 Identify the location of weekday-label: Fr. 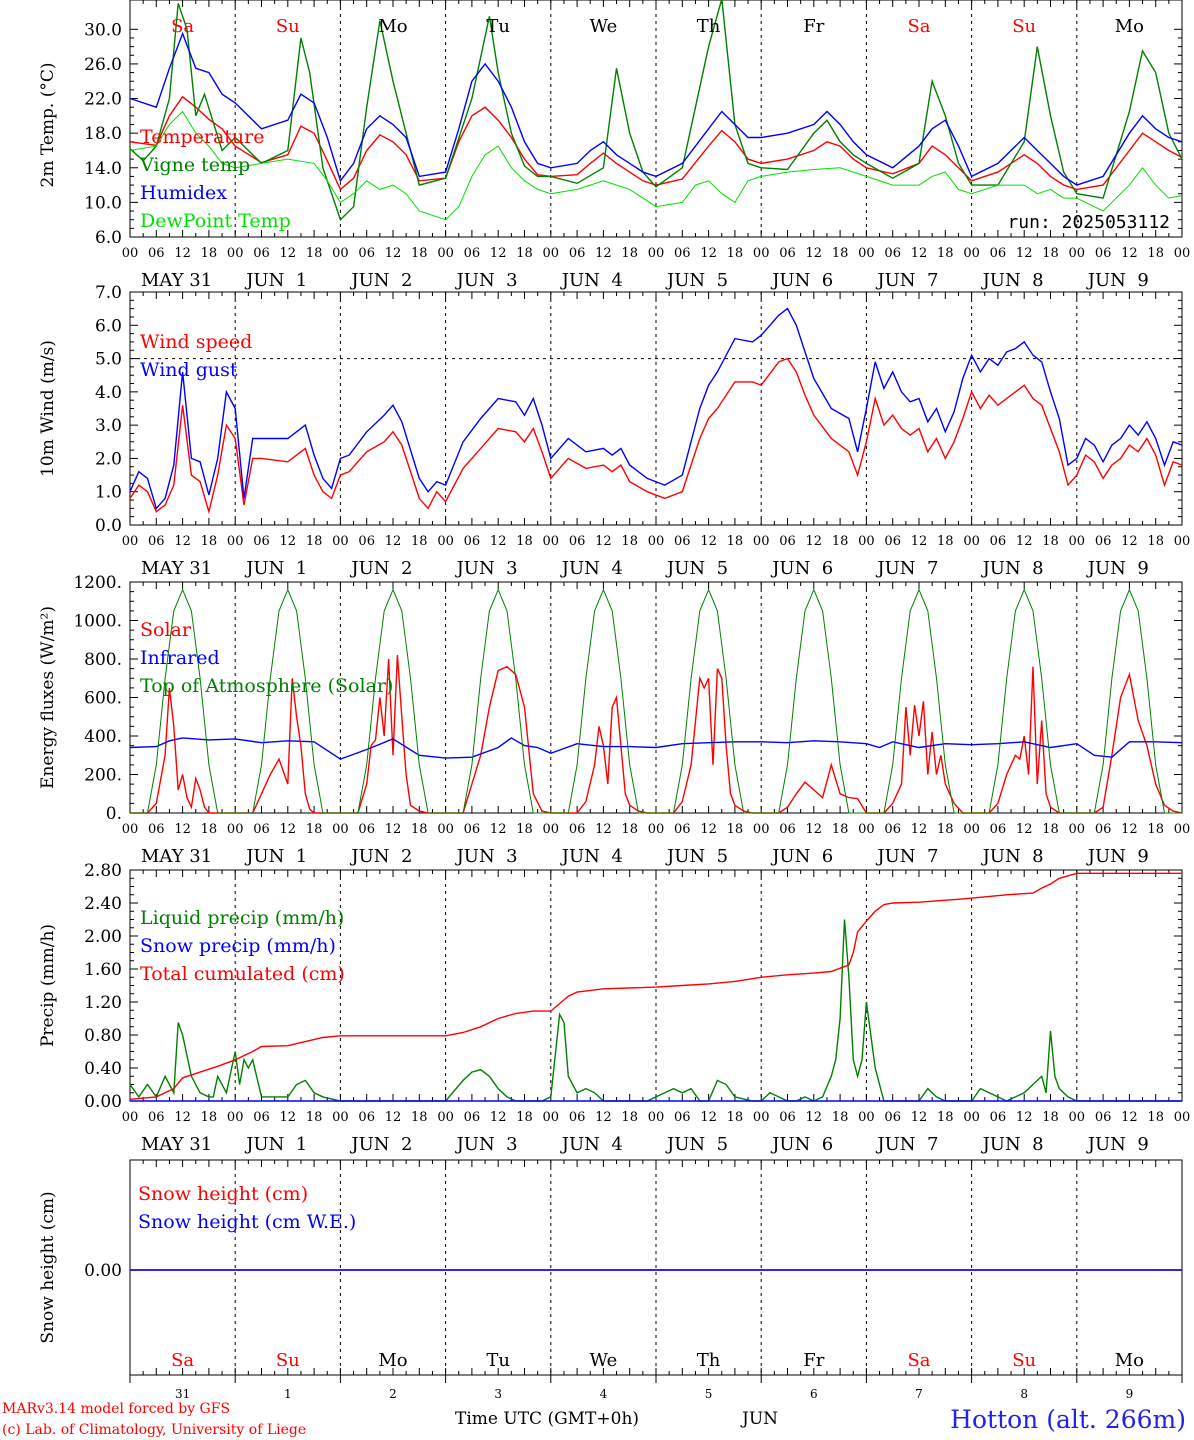
(813, 1360).